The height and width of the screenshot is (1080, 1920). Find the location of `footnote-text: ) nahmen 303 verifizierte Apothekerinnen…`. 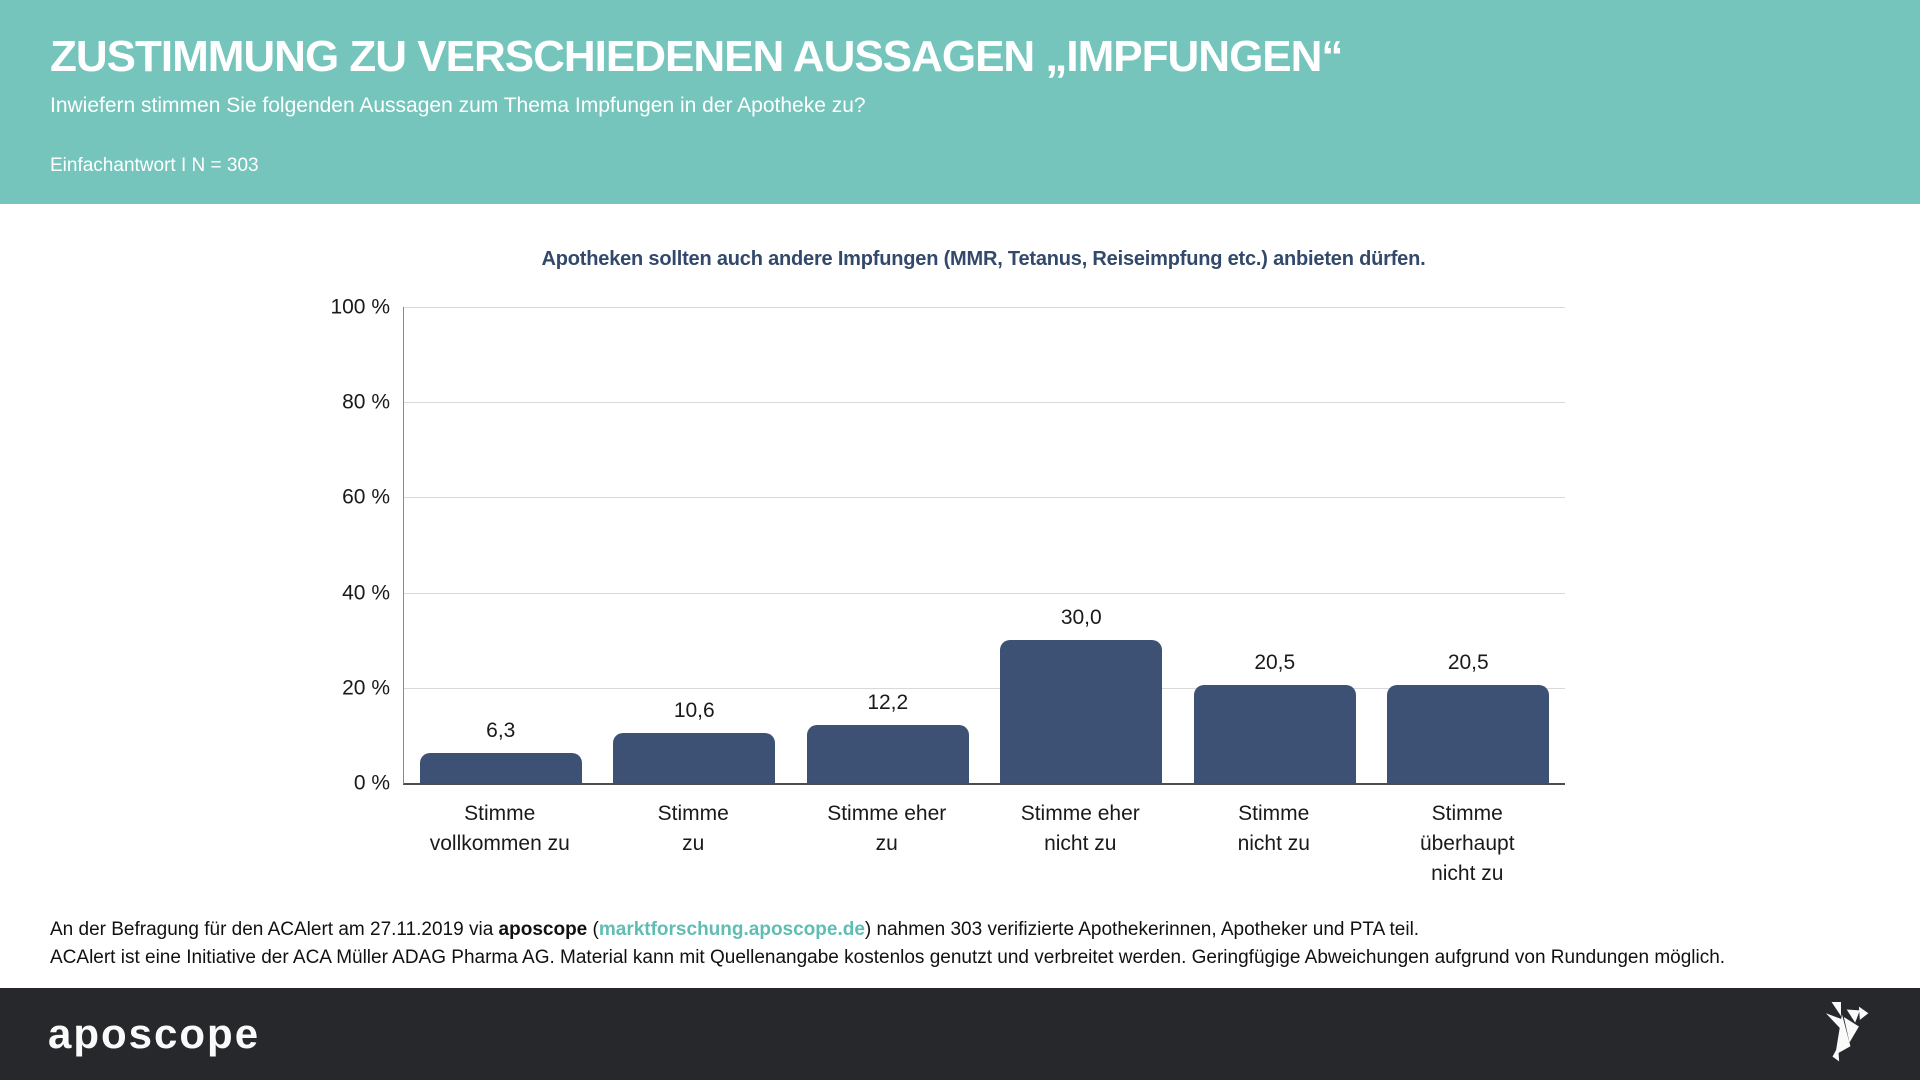

footnote-text: ) nahmen 303 verifizierte Apothekerinnen… is located at coordinates (1142, 929).